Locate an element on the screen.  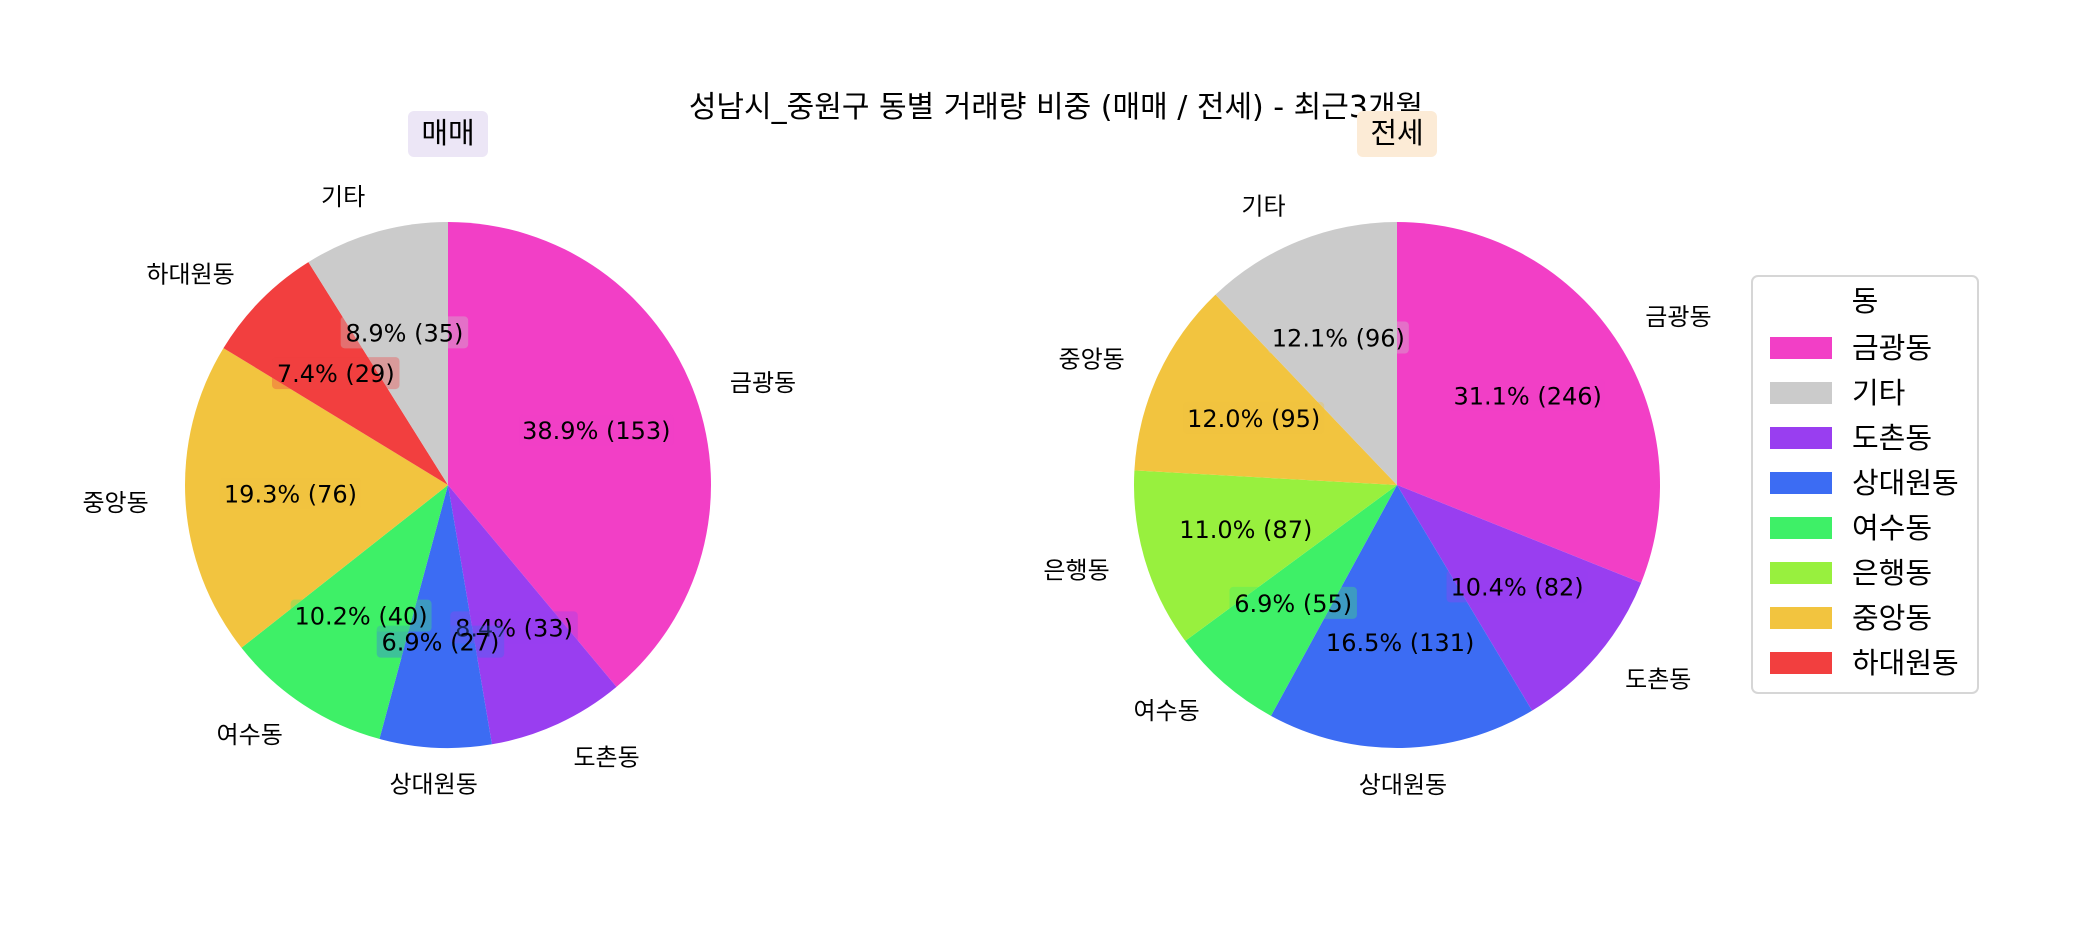
panel-title: 매매 is located at coordinates (447, 133).